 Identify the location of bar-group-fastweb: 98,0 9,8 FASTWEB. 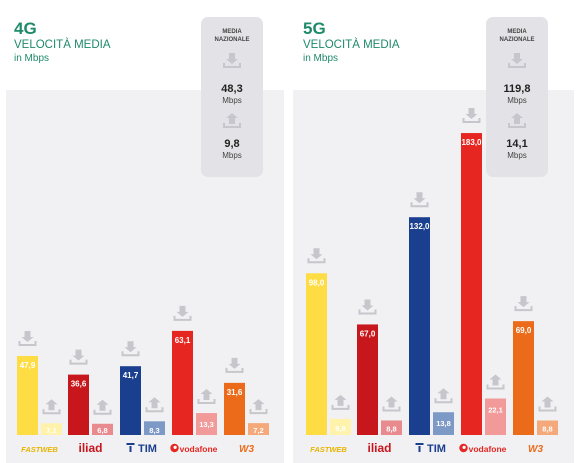
(328, 351).